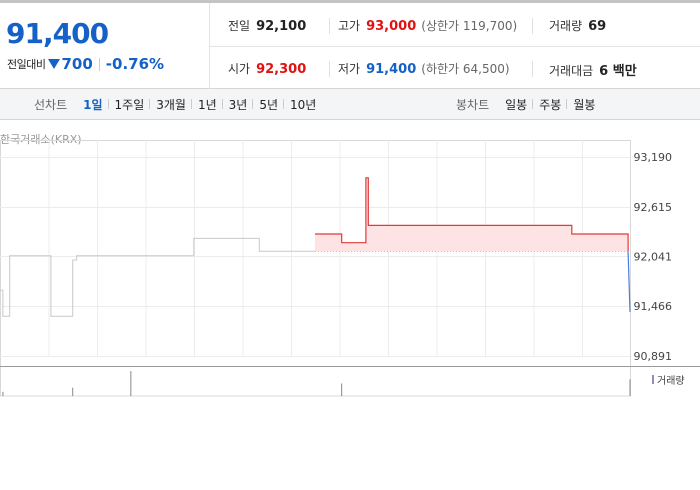 This screenshot has height=490, width=700. Describe the element at coordinates (653, 306) in the screenshot. I see `y-tick-label: 91,466` at that location.